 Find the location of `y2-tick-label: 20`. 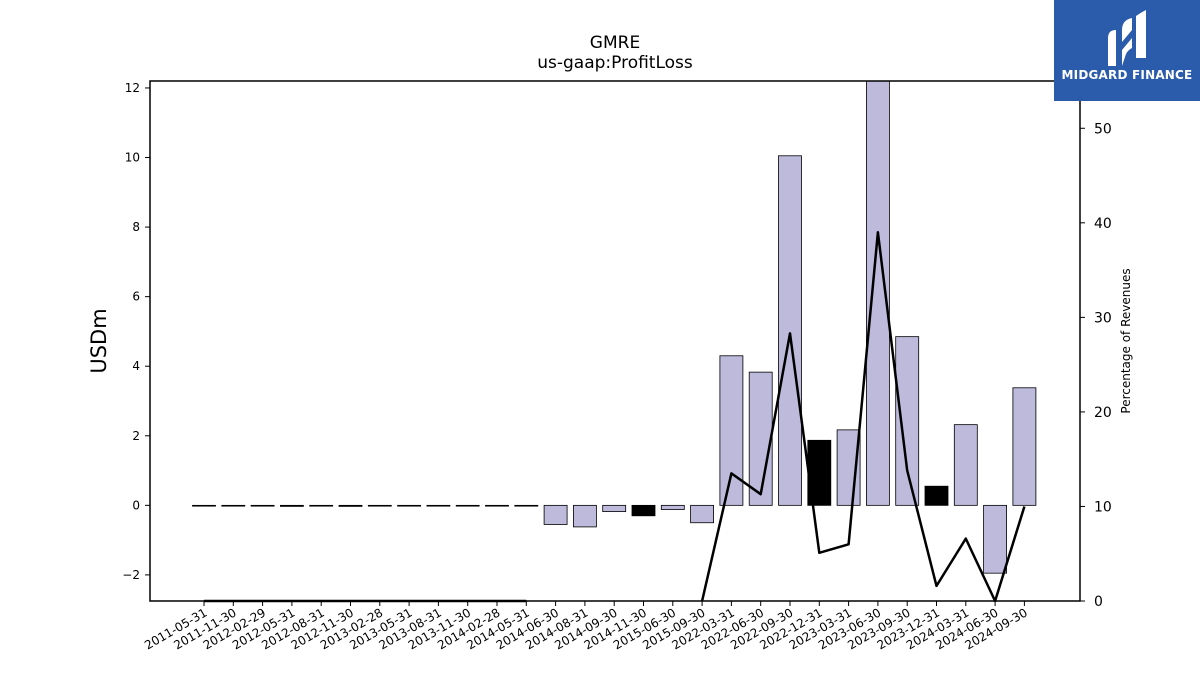

y2-tick-label: 20 is located at coordinates (1103, 413).